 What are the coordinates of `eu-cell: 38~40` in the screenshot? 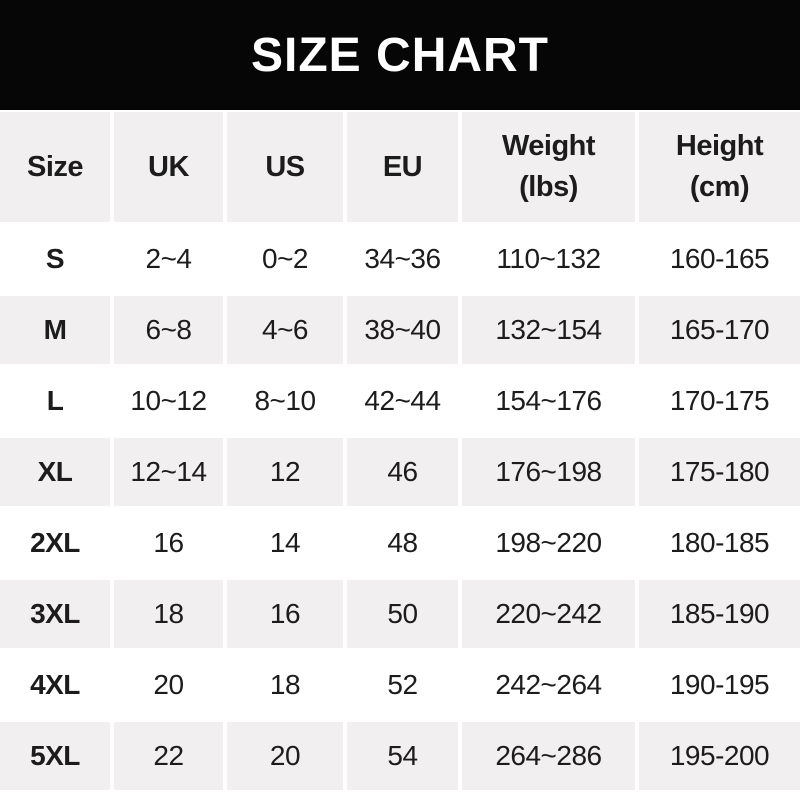 It's located at (402, 330).